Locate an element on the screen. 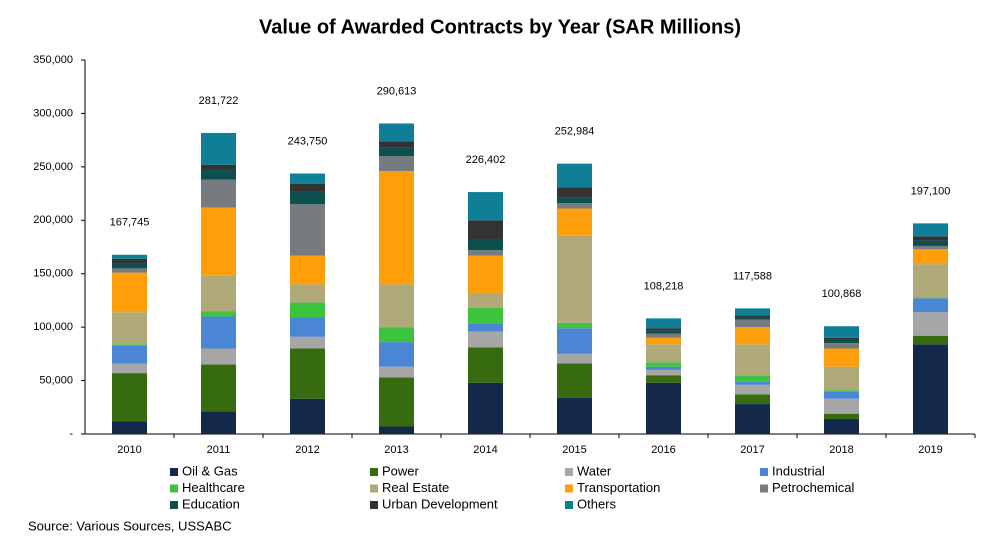 The width and height of the screenshot is (982, 550). y-tick-label: 50,000 is located at coordinates (56, 380).